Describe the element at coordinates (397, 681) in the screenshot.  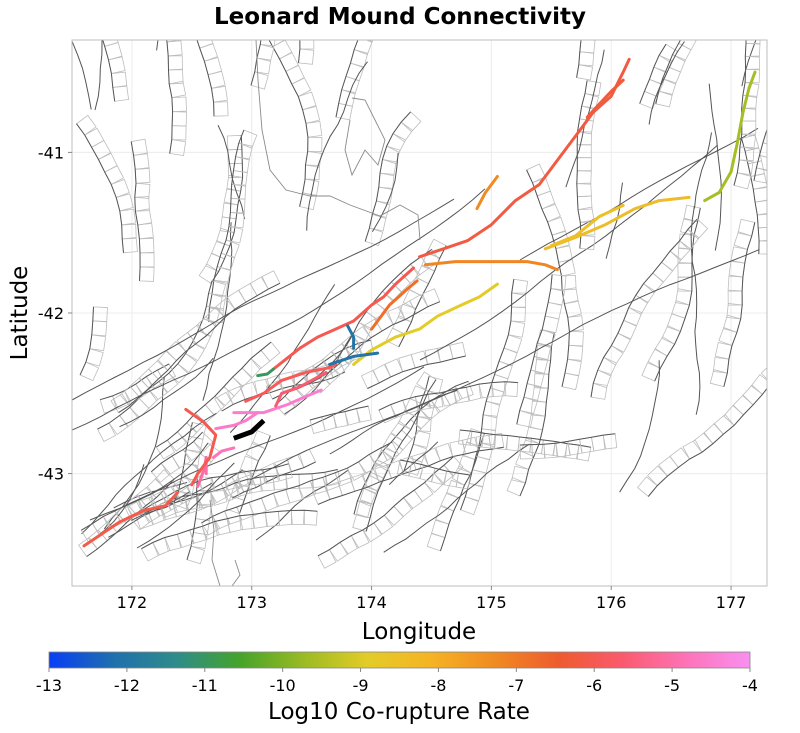
I see `colorbar-ticks: -13 -12 -11 -10 -9 -8 -7 -6 -5 -4` at that location.